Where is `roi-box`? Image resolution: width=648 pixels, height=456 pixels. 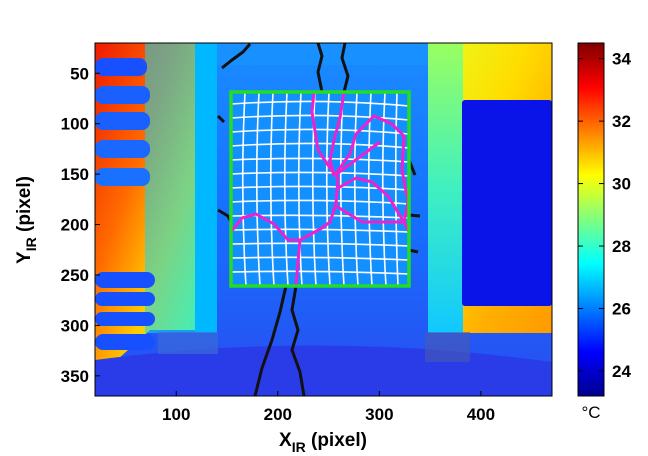 roi-box is located at coordinates (320, 189).